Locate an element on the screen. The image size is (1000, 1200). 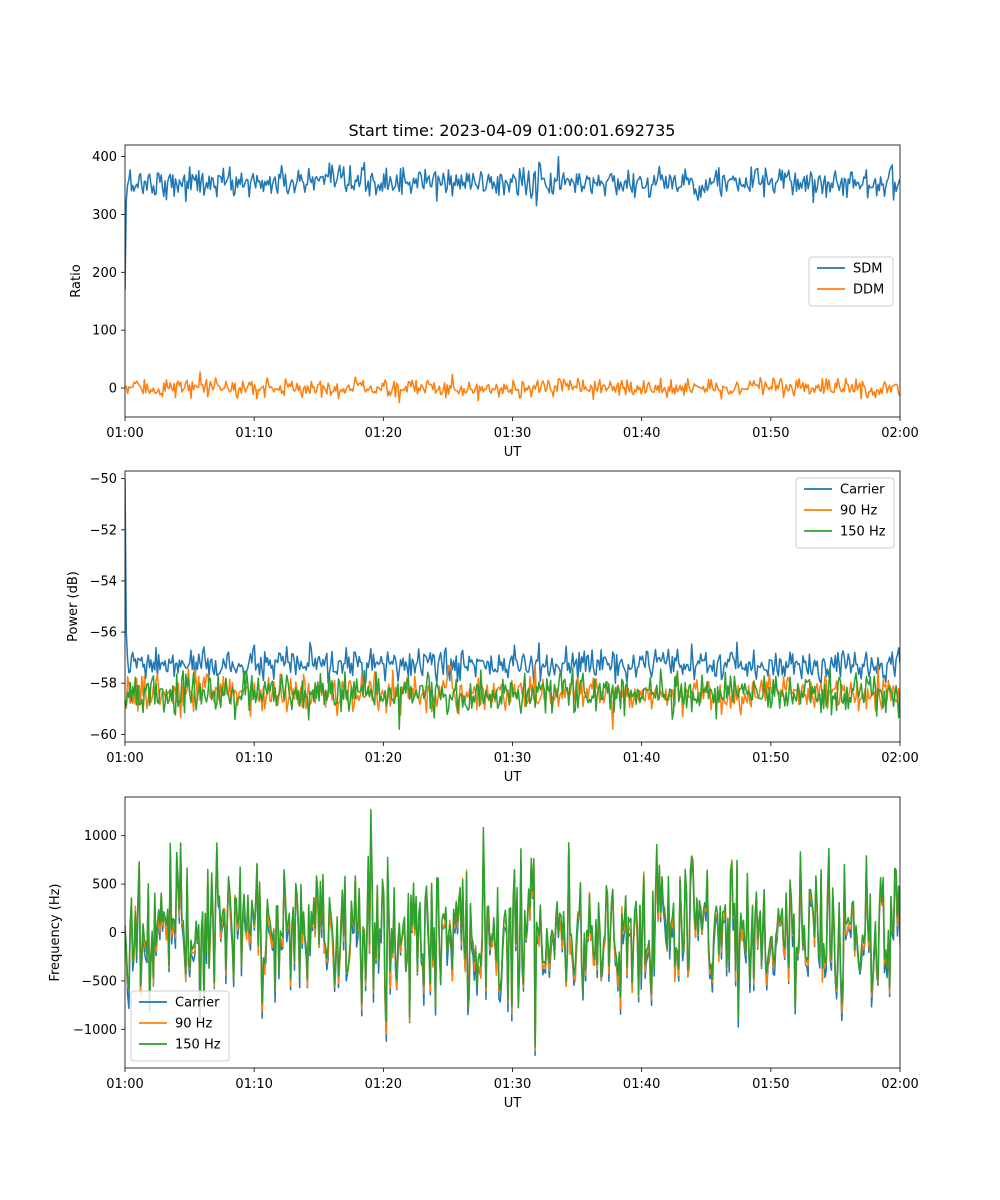
y-tick-label: −58 is located at coordinates (103, 684).